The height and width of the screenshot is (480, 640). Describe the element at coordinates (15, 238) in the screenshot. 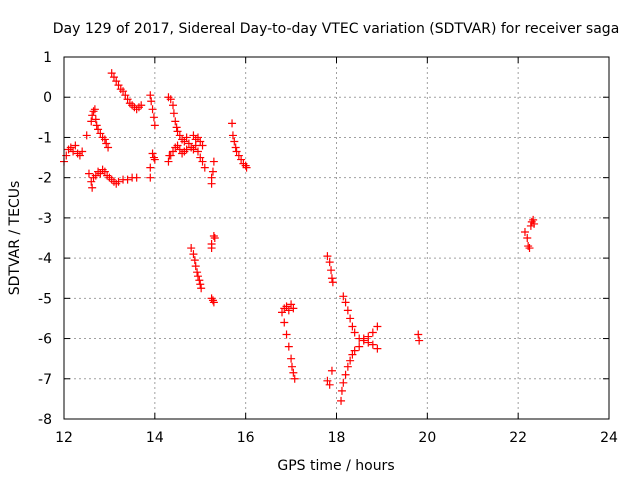

I see `y-axis-label: SDTVAR / TECUs` at that location.